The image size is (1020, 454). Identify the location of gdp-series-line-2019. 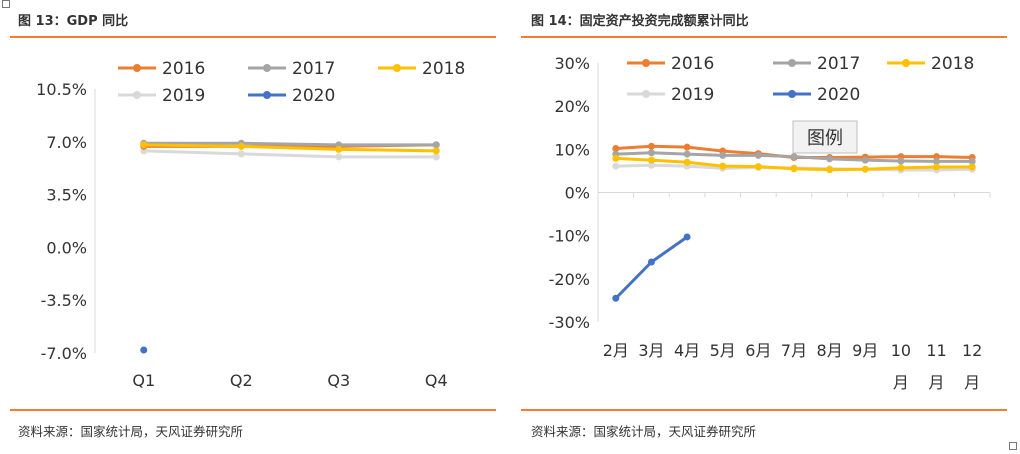
(290, 154).